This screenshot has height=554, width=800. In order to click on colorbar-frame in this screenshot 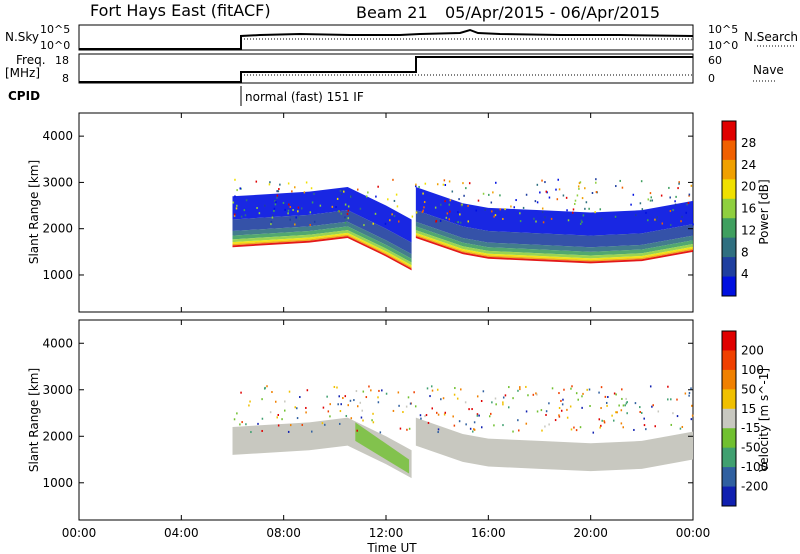, I will do `click(729, 418)`.